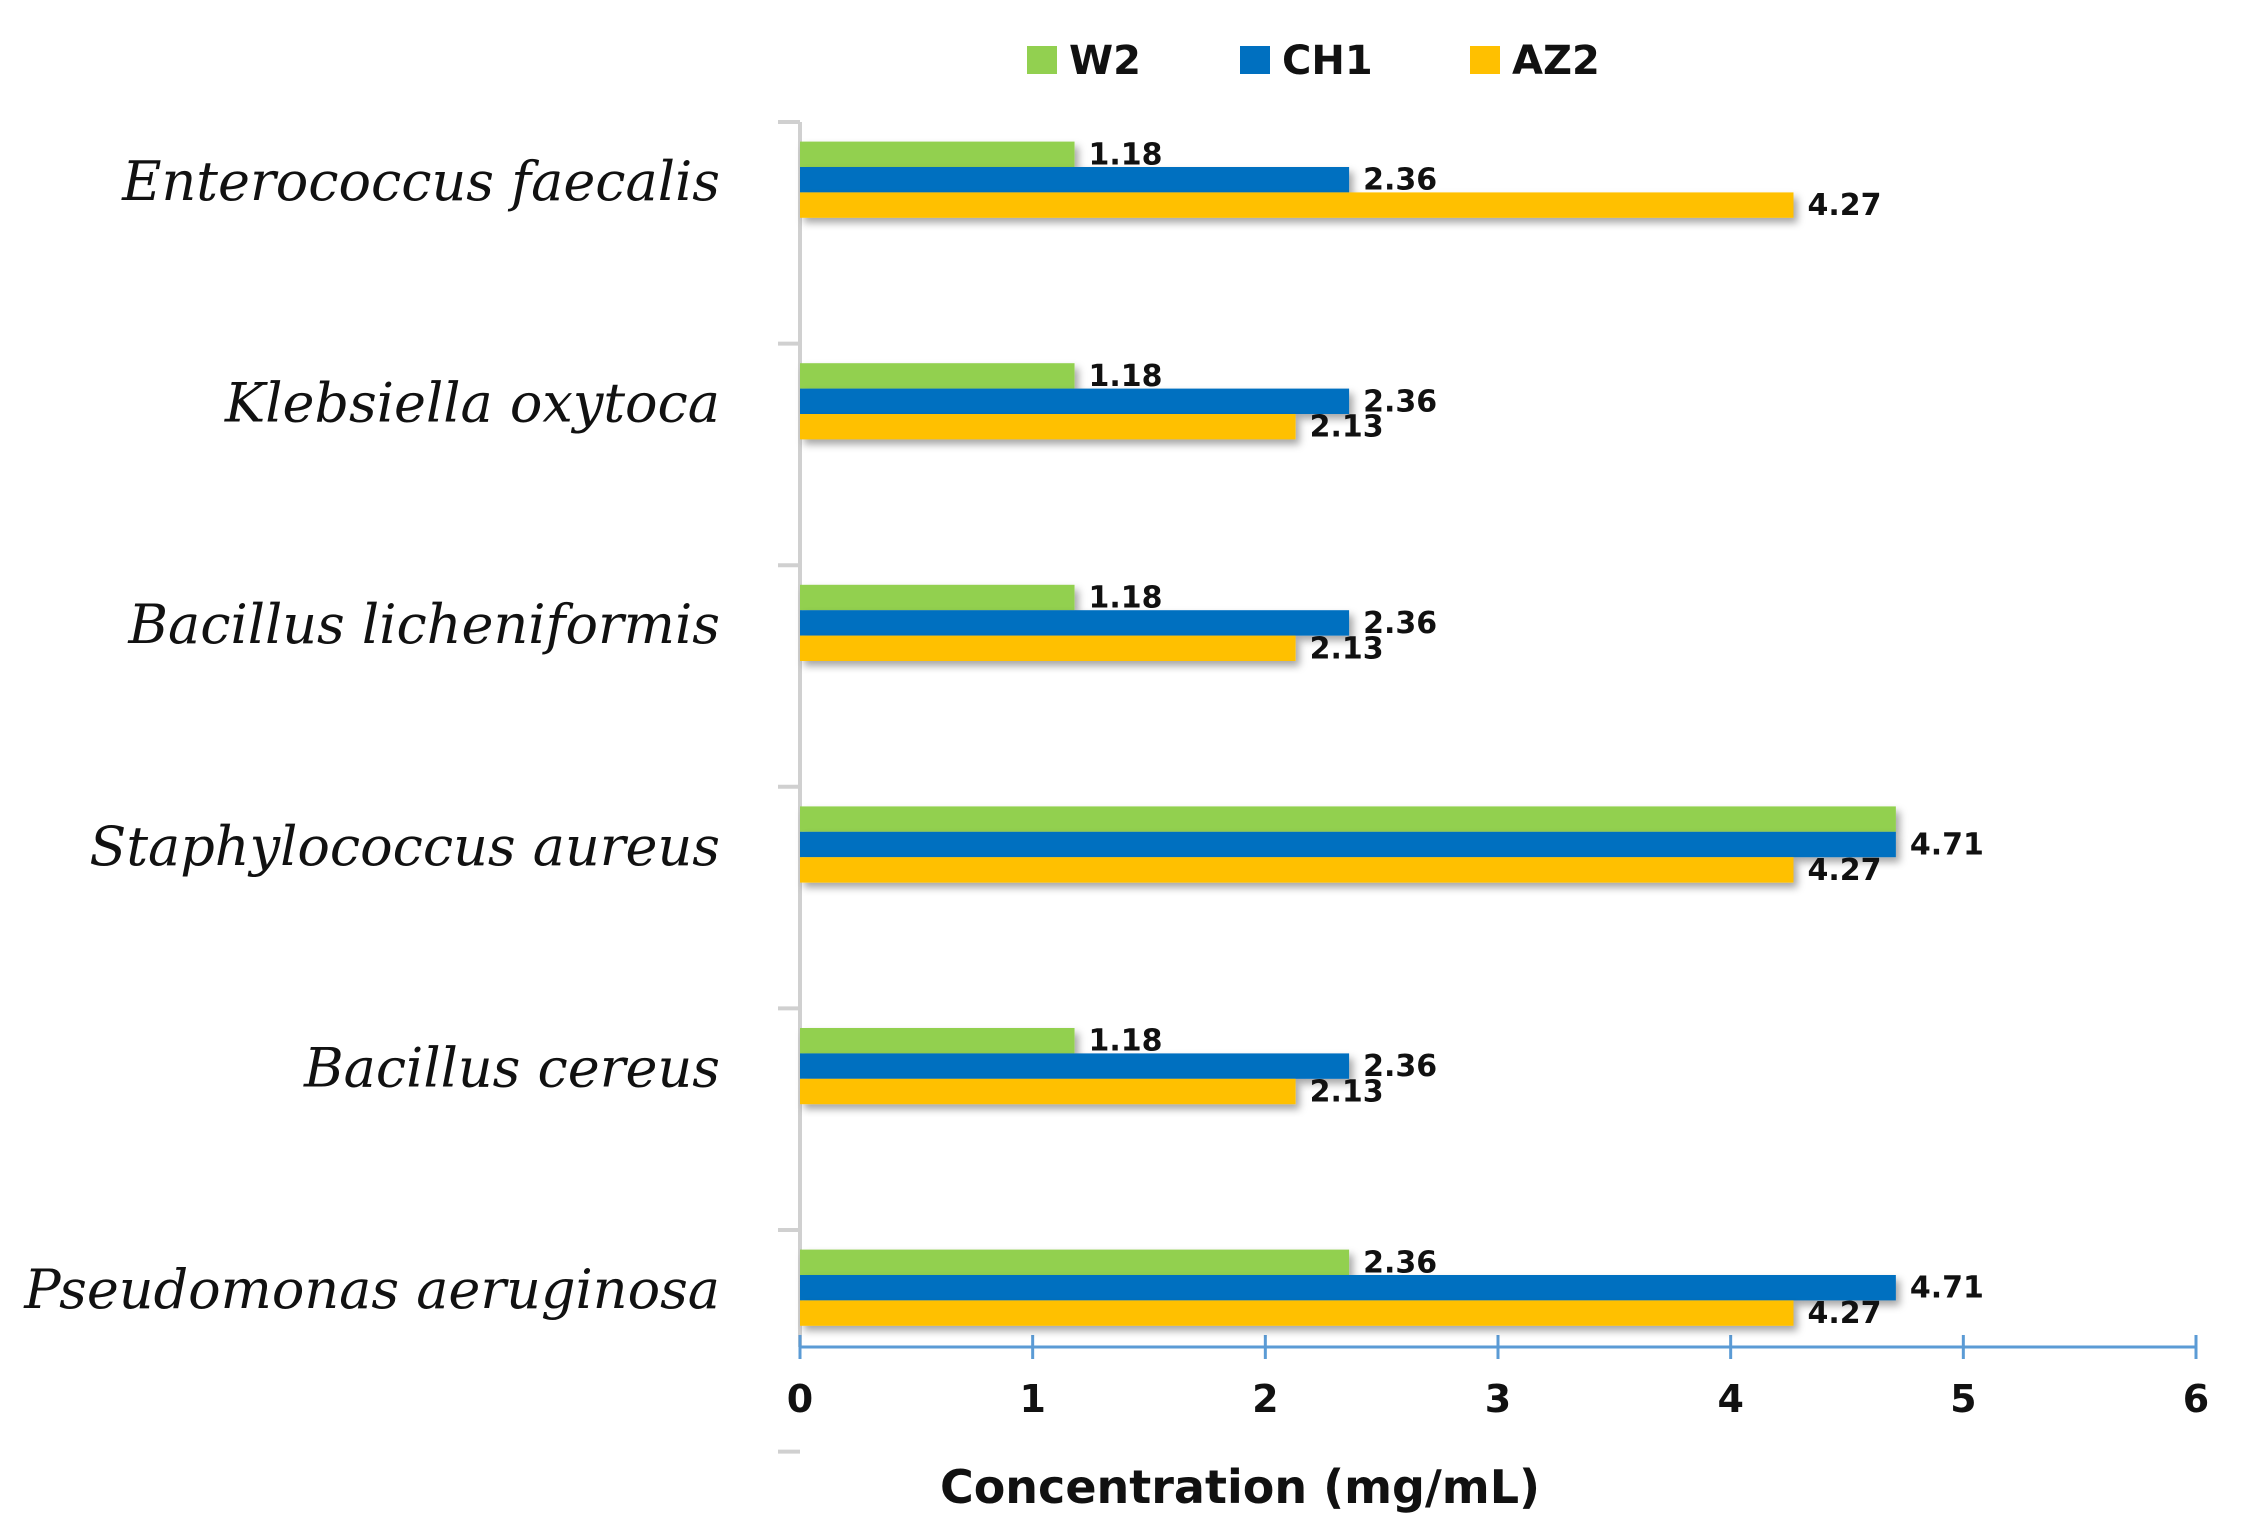 The width and height of the screenshot is (2253, 1530). Describe the element at coordinates (1963, 1399) in the screenshot. I see `x-tick-label: 5` at that location.